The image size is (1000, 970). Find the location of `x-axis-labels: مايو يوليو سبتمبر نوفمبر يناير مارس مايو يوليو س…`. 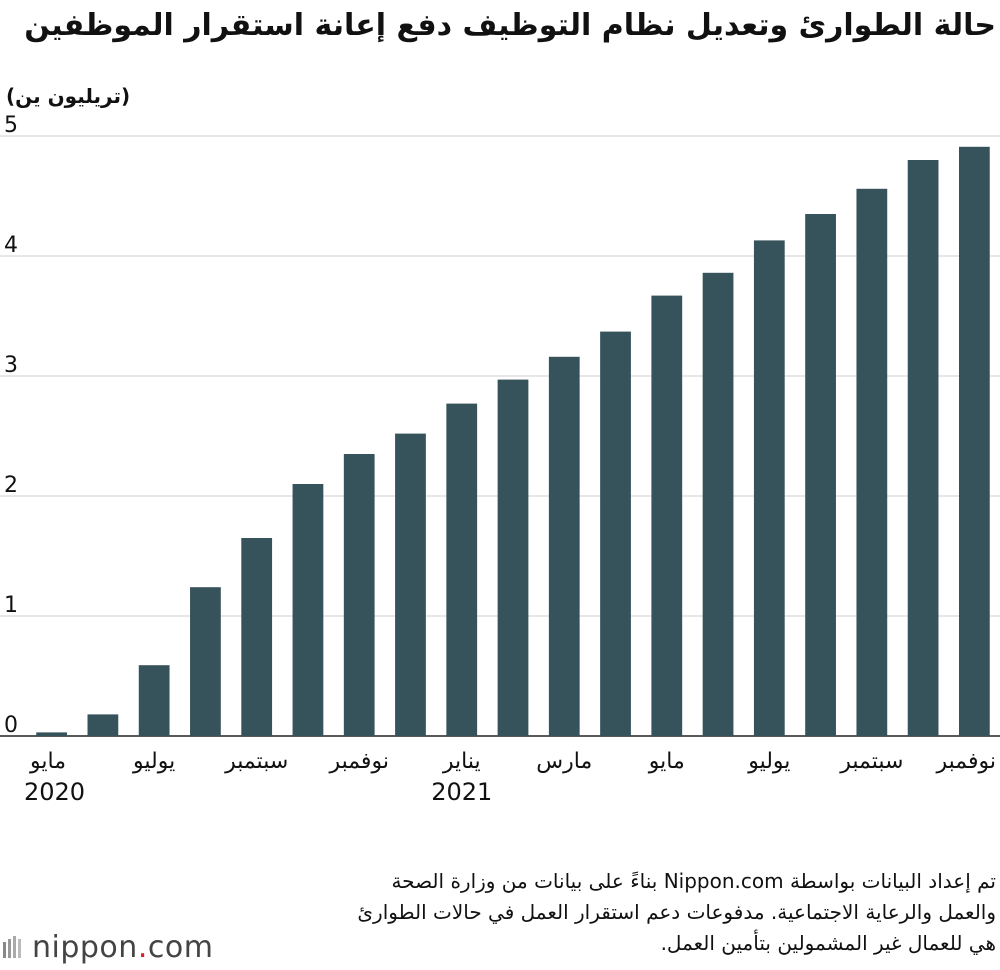

x-axis-labels: مايو يوليو سبتمبر نوفمبر يناير مارس مايو يوليو س… is located at coordinates (510, 777).